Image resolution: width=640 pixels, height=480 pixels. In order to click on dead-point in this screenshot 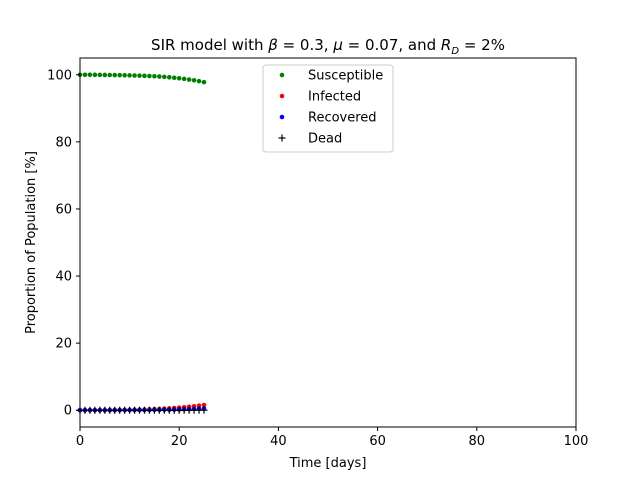, I will do `click(204, 410)`.